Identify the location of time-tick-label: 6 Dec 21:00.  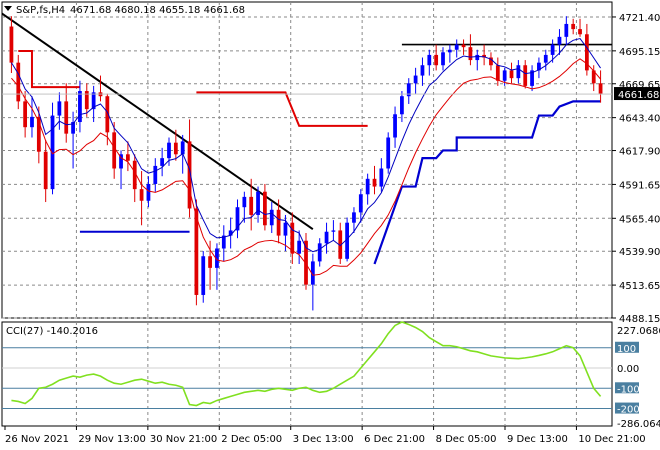
(394, 439).